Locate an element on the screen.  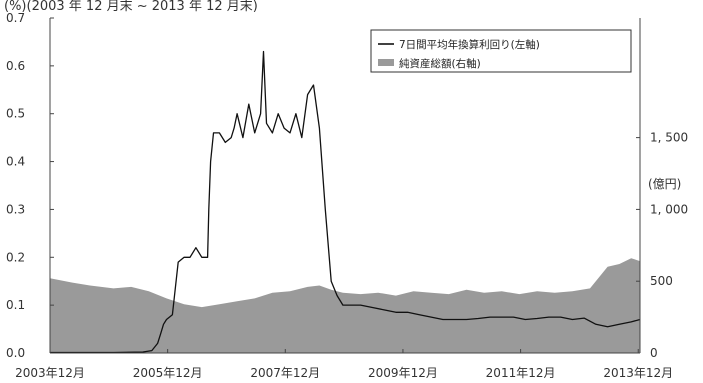
legend: 7日間平均年換算利回り(左軸) 純資産総額(右軸) is located at coordinates (501, 51).